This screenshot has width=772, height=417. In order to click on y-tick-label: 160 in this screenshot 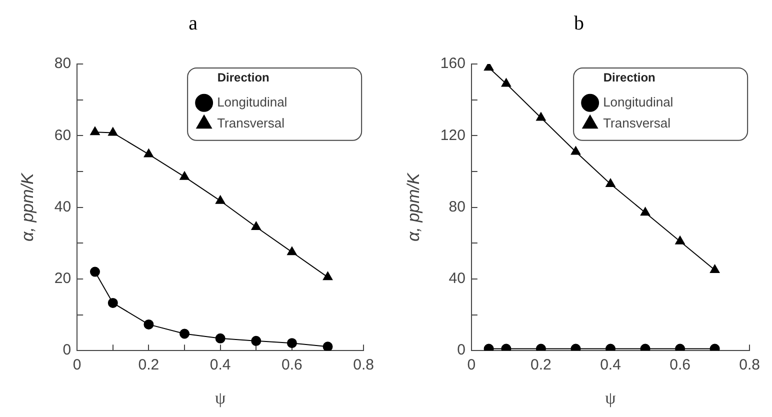, I will do `click(453, 63)`.